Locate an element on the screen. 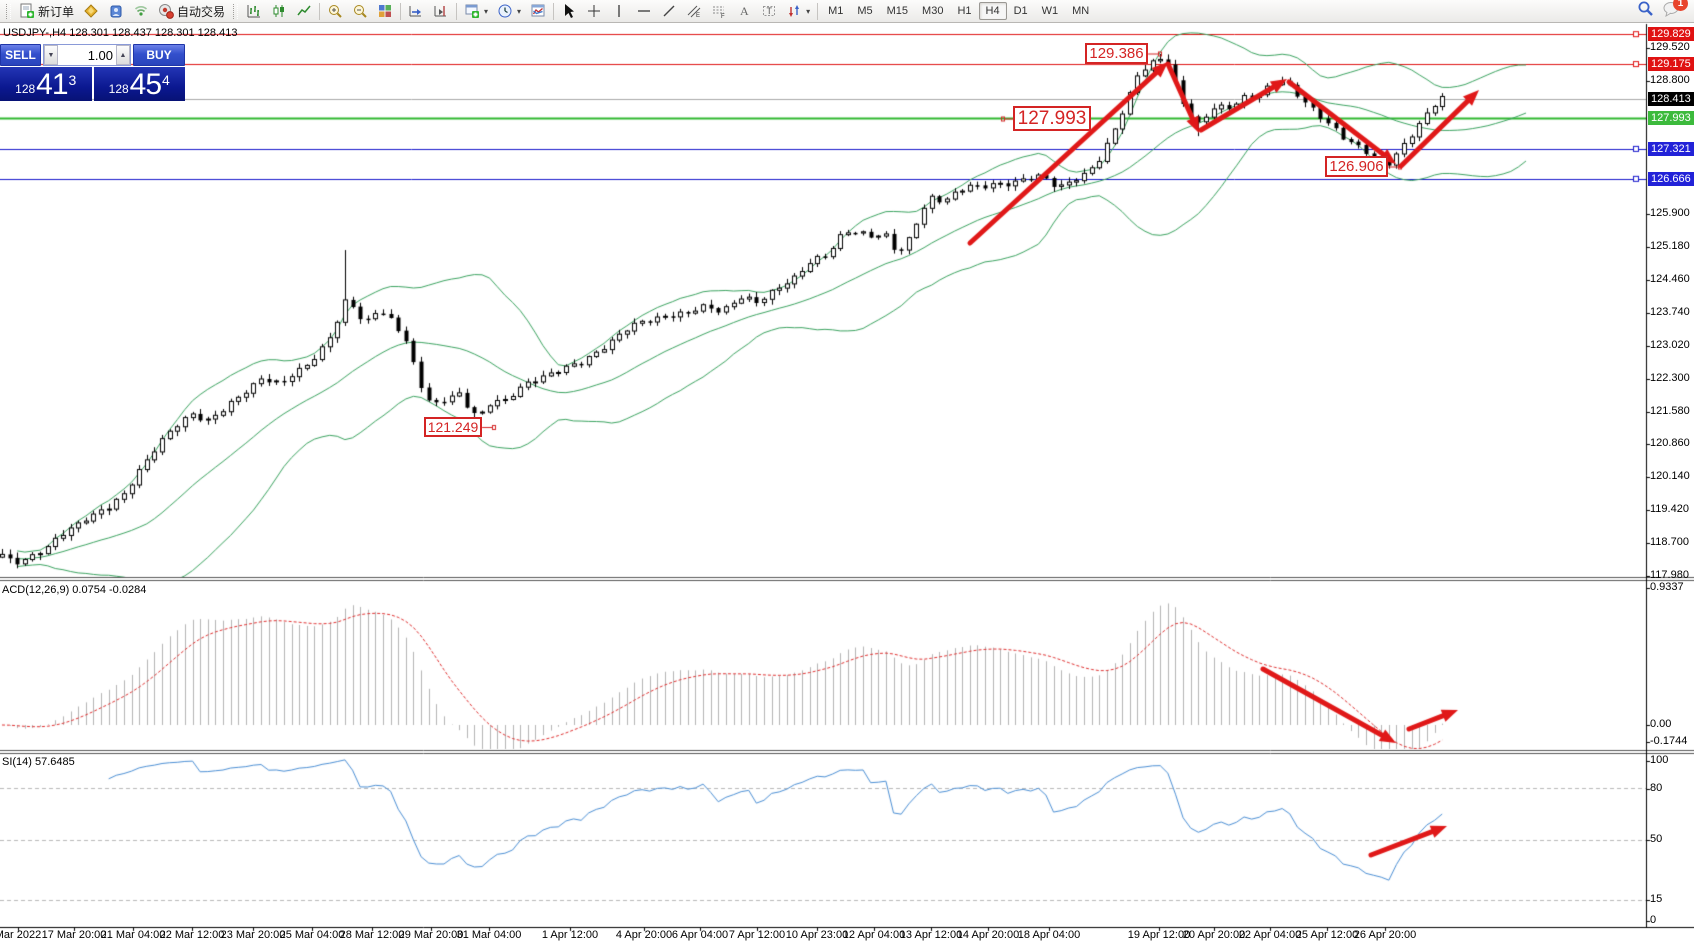 This screenshot has width=1694, height=942. fibonacci-tool-button: F is located at coordinates (719, 11).